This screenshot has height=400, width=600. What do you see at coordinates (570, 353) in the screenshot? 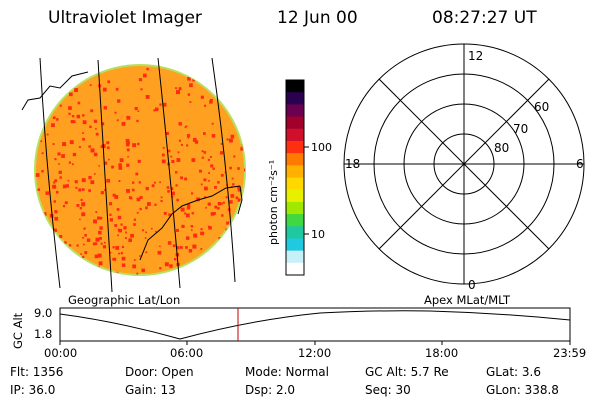
I see `orbit-xtick: 23:59` at bounding box center [570, 353].